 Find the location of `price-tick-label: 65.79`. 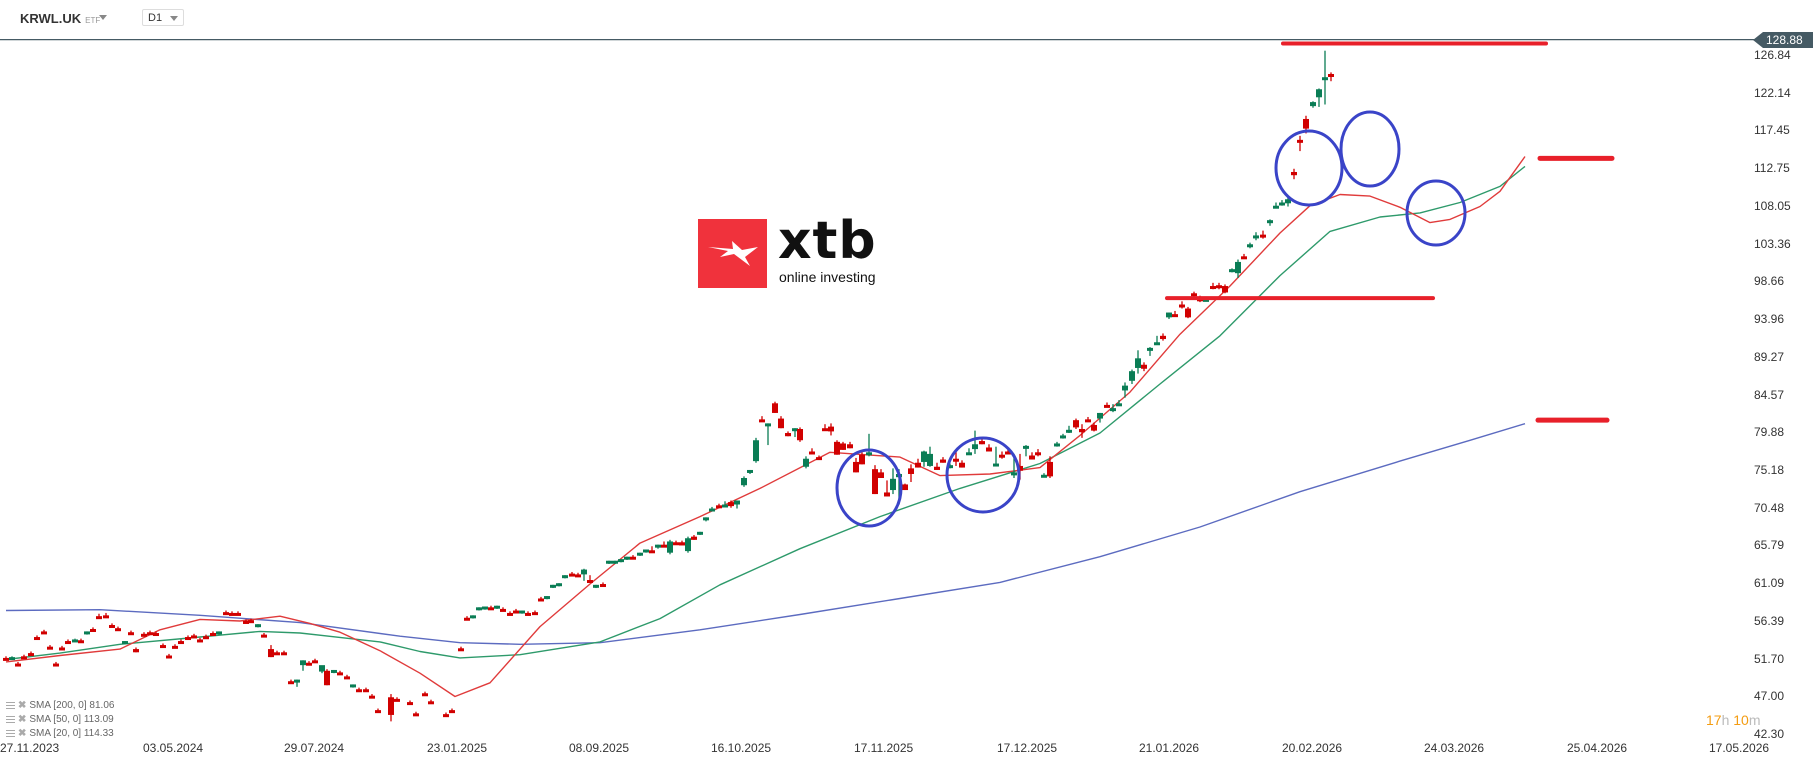

price-tick-label: 65.79 is located at coordinates (1769, 545).